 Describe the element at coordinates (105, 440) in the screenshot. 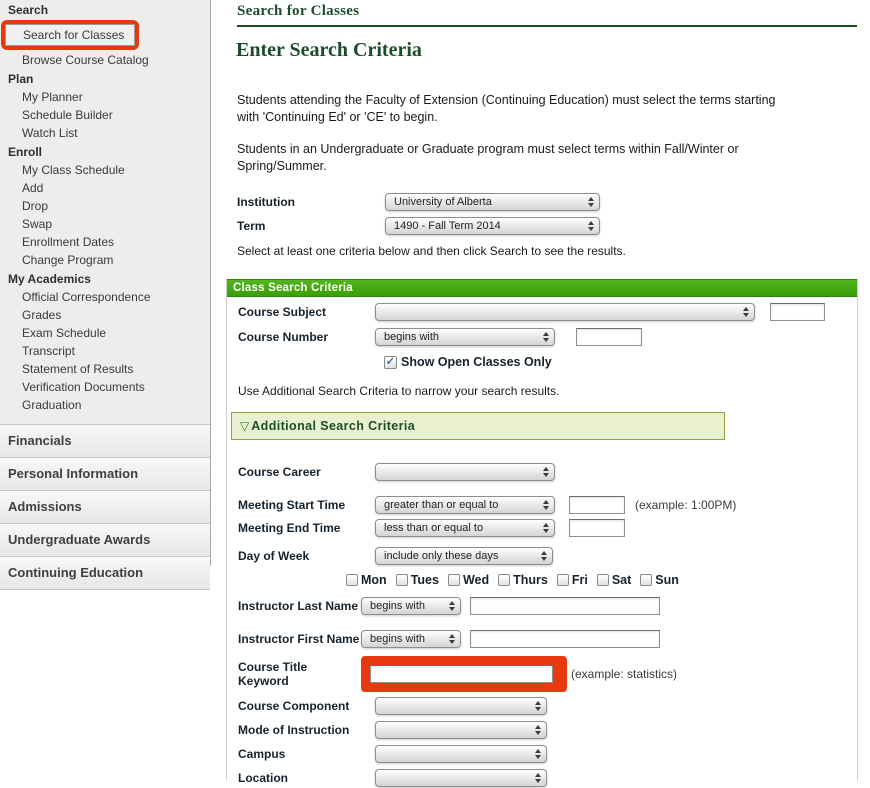

I see `sidebar-section-financials: Financials` at that location.